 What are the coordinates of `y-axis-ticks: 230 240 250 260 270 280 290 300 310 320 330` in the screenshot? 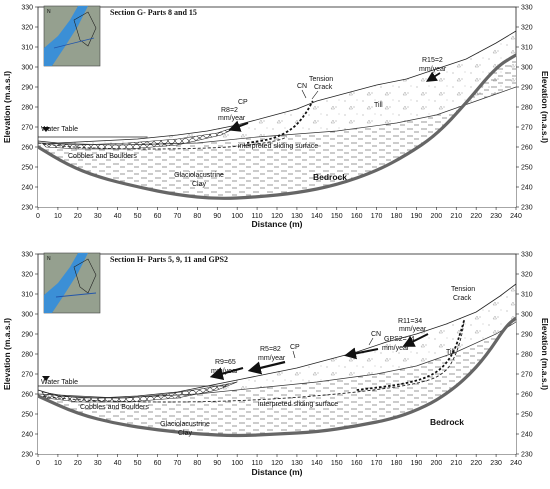 It's located at (29, 355).